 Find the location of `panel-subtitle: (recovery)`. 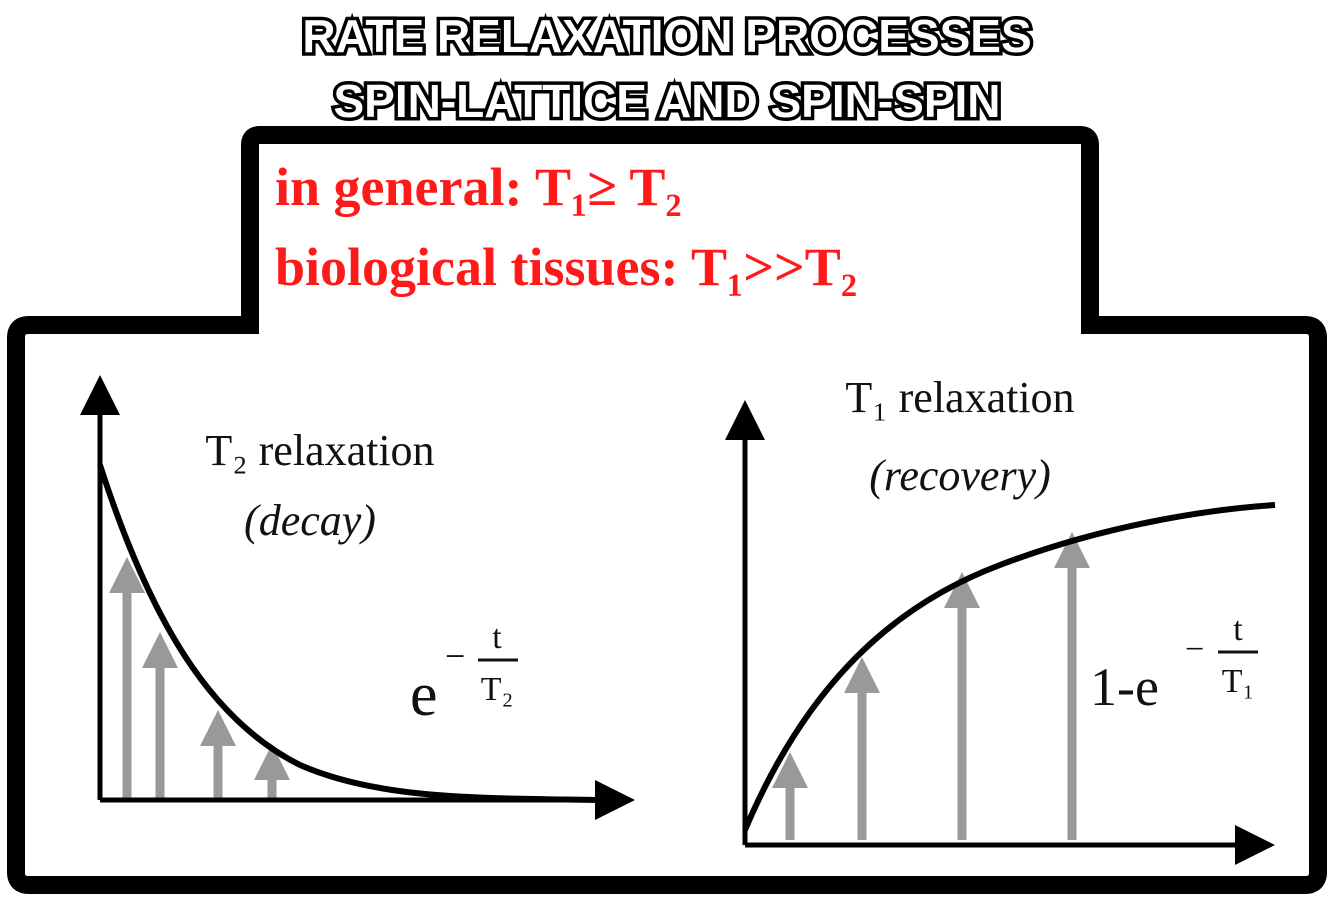

panel-subtitle: (recovery) is located at coordinates (960, 475).